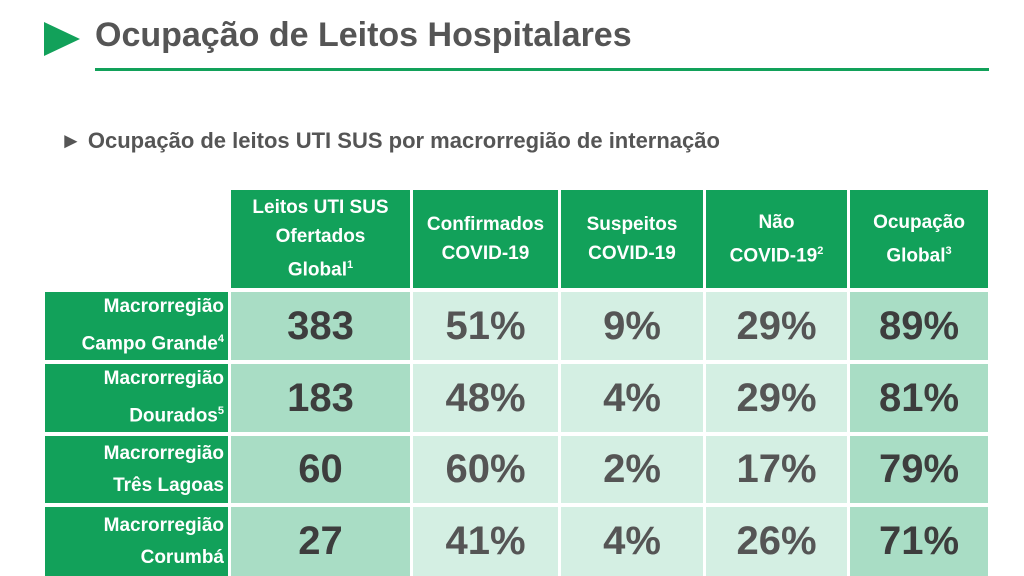 The height and width of the screenshot is (576, 1024). Describe the element at coordinates (776, 255) in the screenshot. I see `label-line: COVID-192` at that location.